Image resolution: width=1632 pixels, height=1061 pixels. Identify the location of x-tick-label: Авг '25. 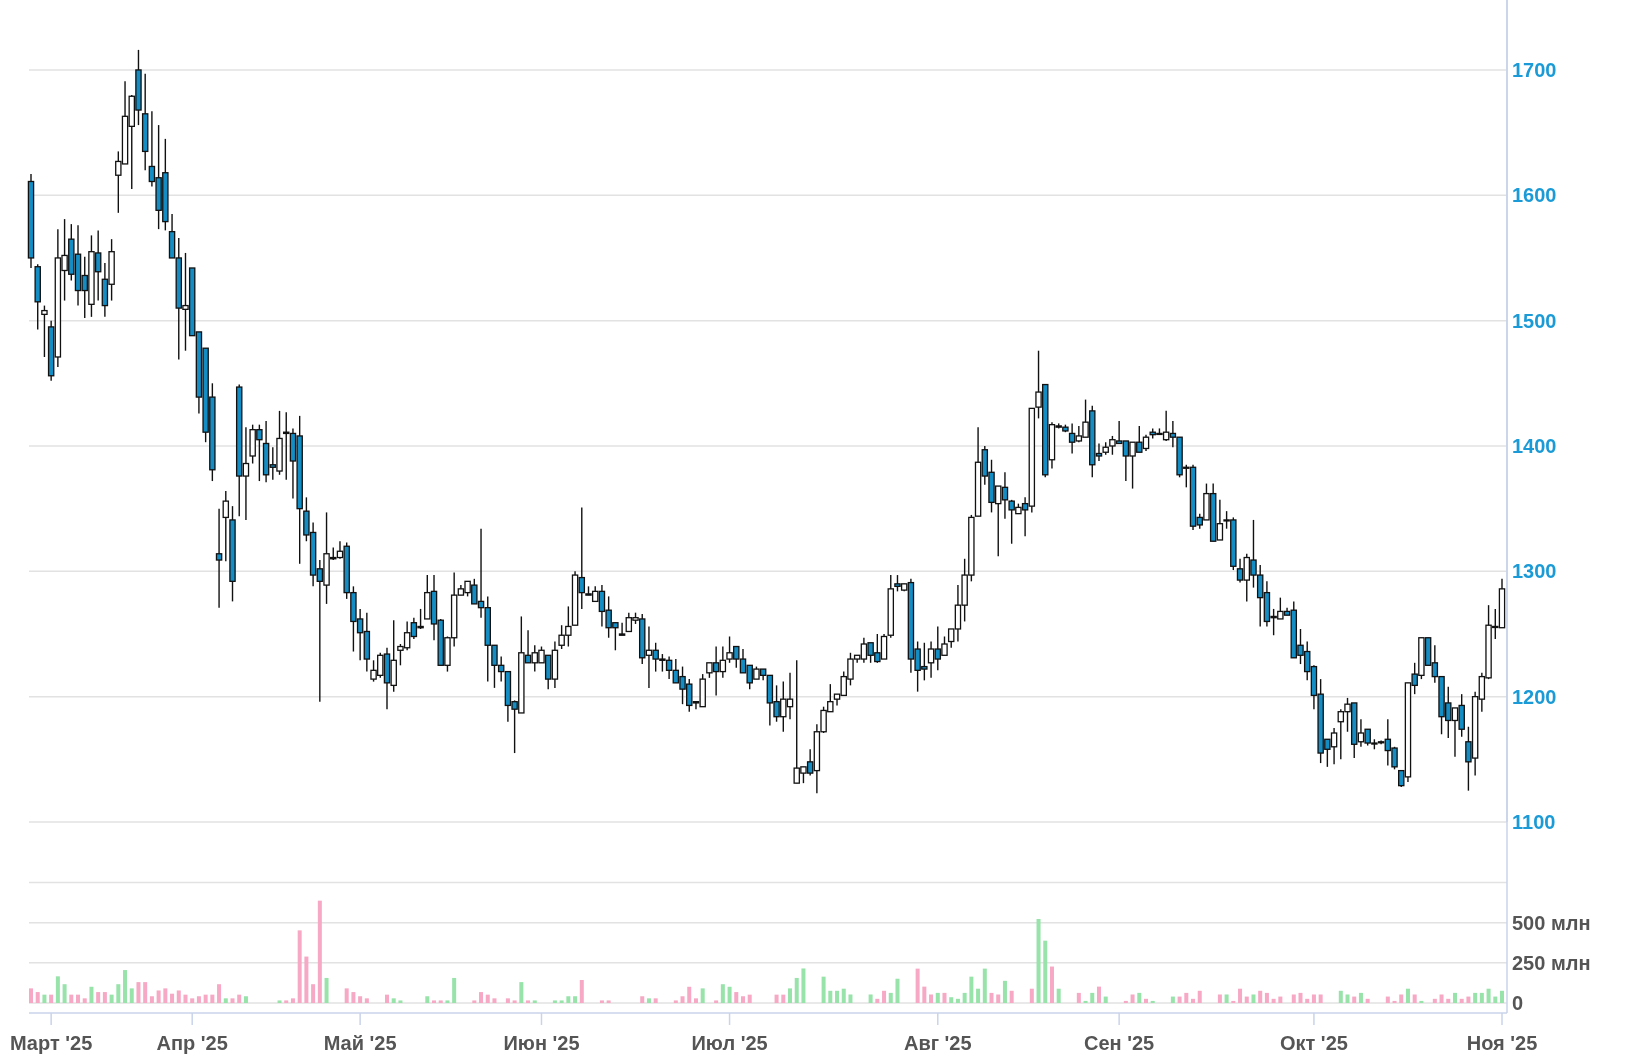
(937, 1043).